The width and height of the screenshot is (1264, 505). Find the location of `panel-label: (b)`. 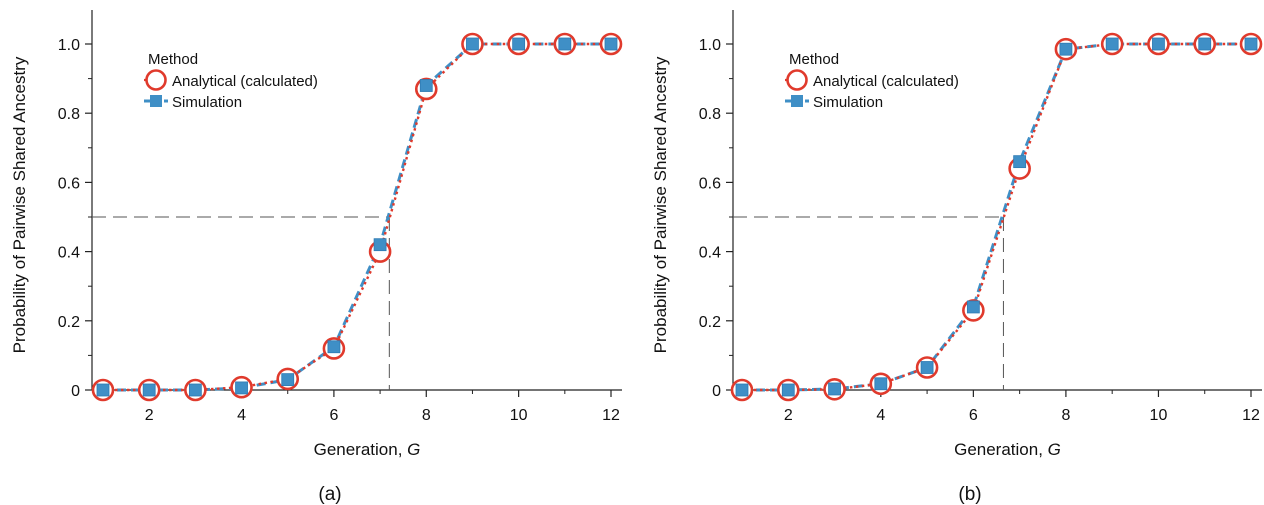

panel-label: (b) is located at coordinates (969, 494).